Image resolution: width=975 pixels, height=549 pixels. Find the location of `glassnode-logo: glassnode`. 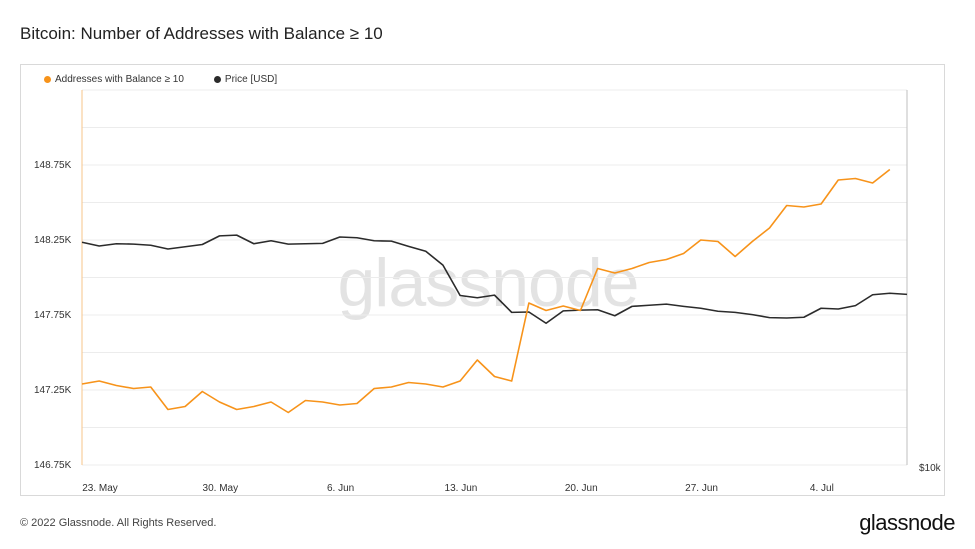

glassnode-logo: glassnode is located at coordinates (907, 522).